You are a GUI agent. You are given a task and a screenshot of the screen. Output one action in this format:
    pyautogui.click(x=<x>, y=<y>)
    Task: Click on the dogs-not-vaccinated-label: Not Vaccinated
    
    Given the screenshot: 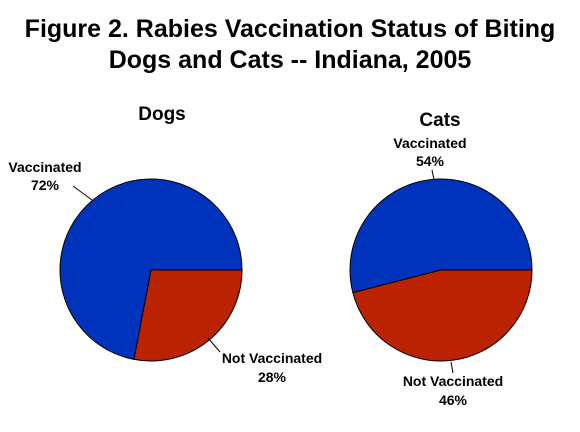 What is the action you would take?
    pyautogui.click(x=272, y=358)
    